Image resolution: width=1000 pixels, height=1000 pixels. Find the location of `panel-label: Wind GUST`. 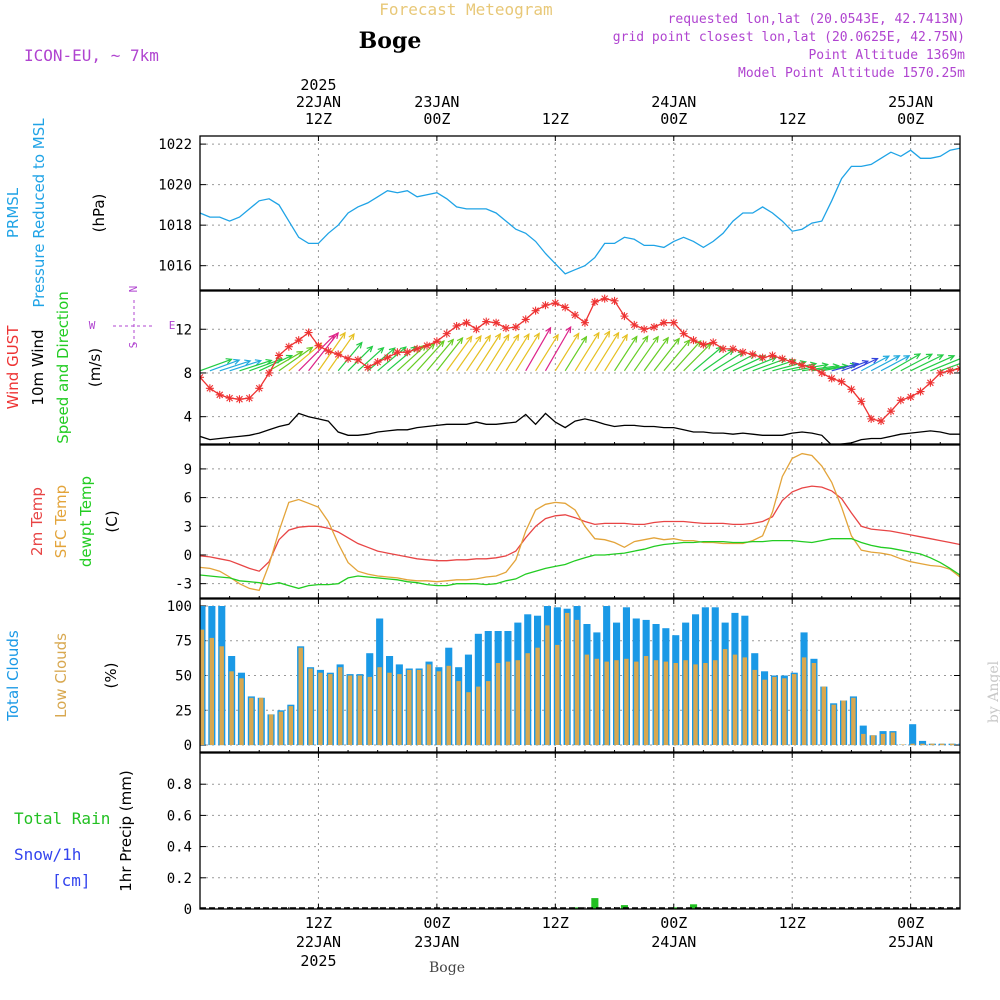

panel-label: Wind GUST is located at coordinates (13, 367).